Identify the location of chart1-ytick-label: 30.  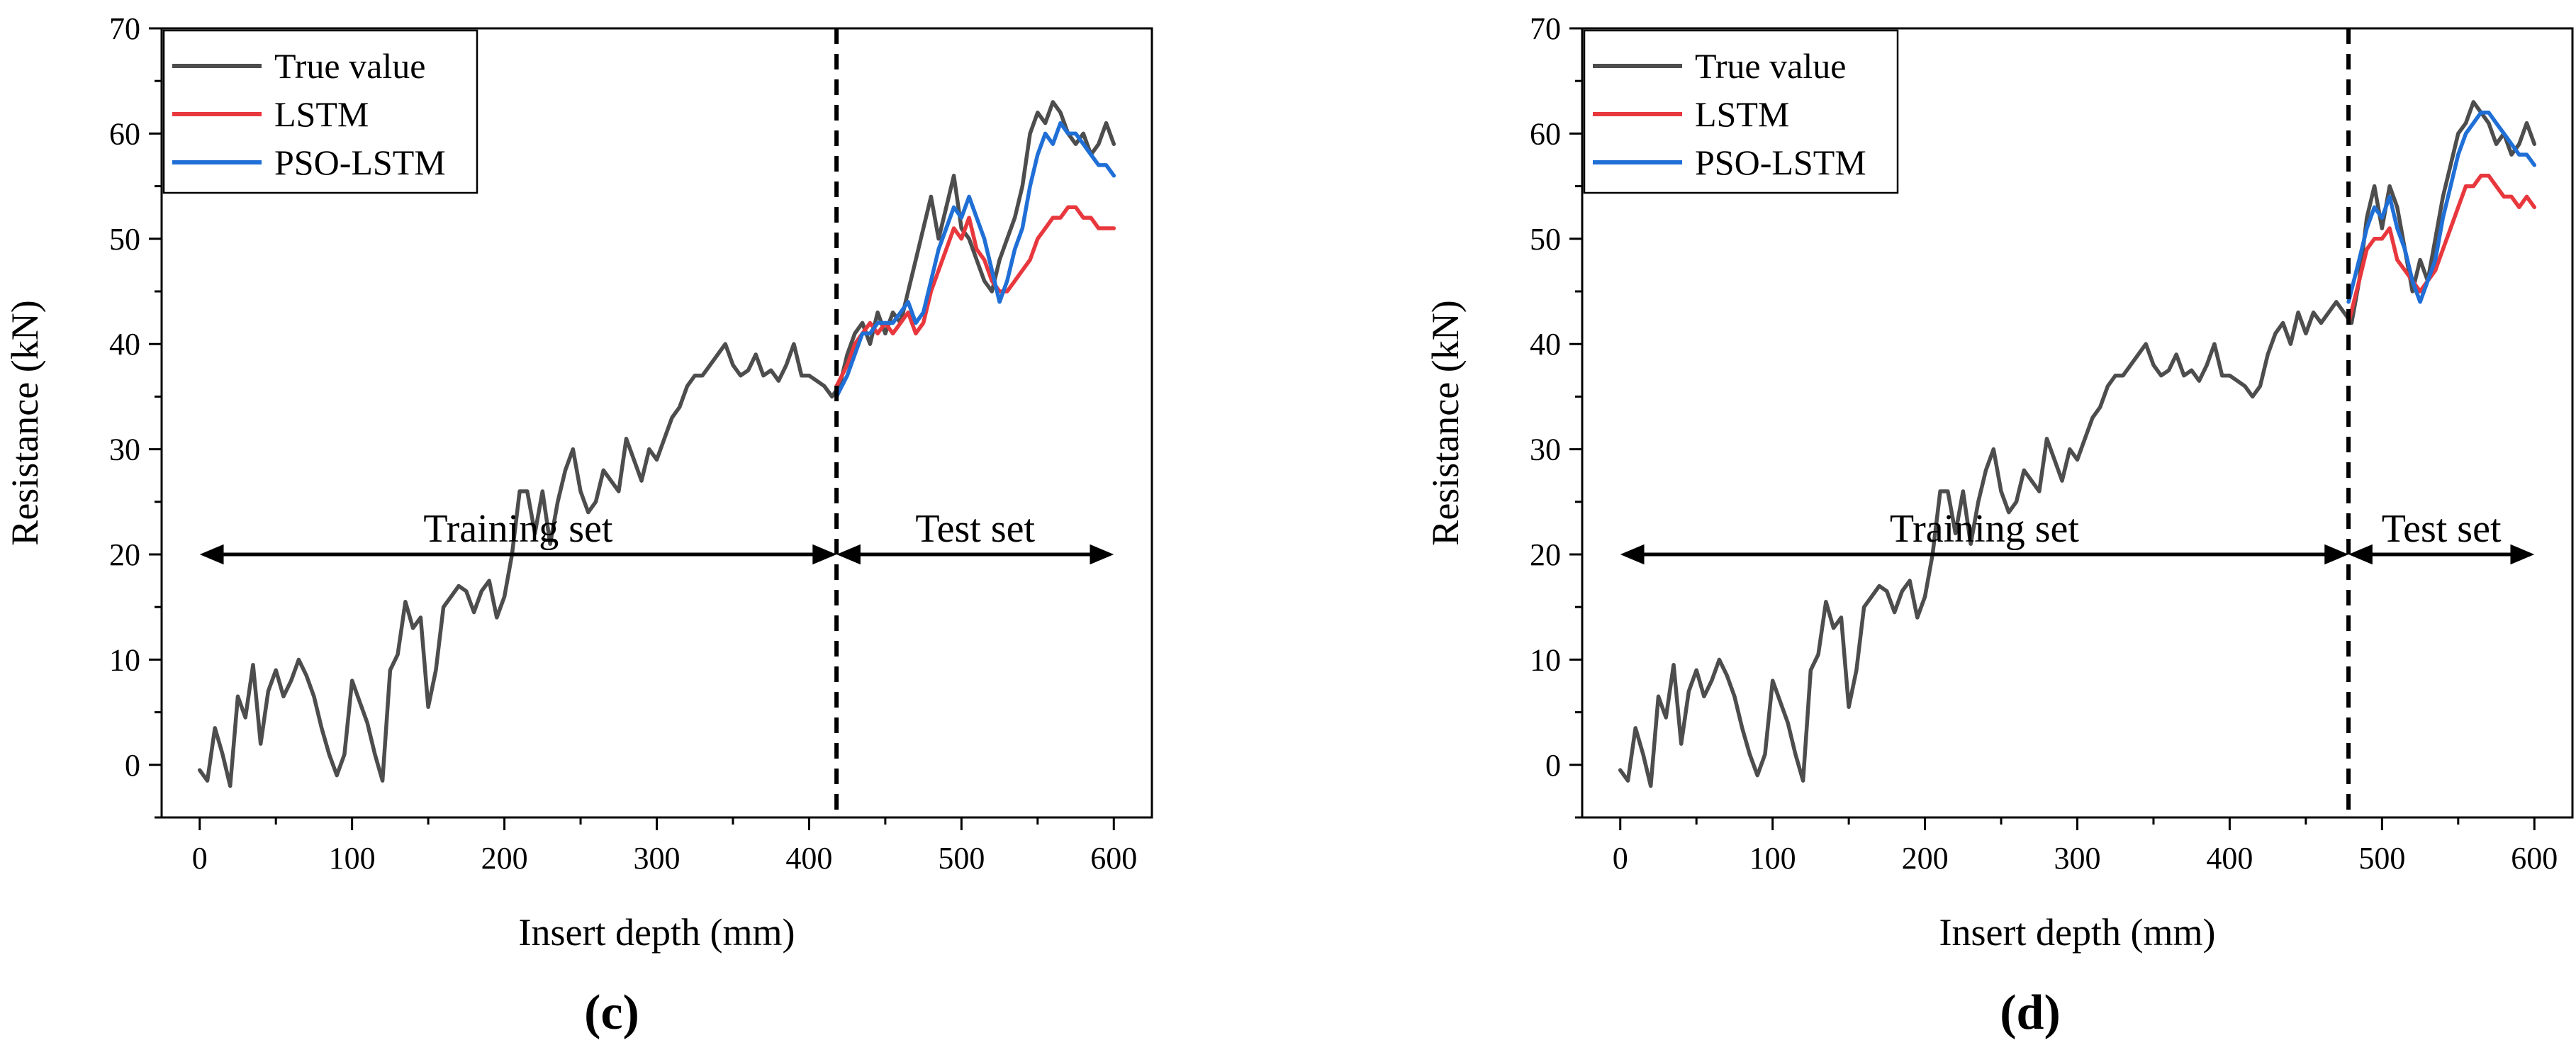
(1546, 449).